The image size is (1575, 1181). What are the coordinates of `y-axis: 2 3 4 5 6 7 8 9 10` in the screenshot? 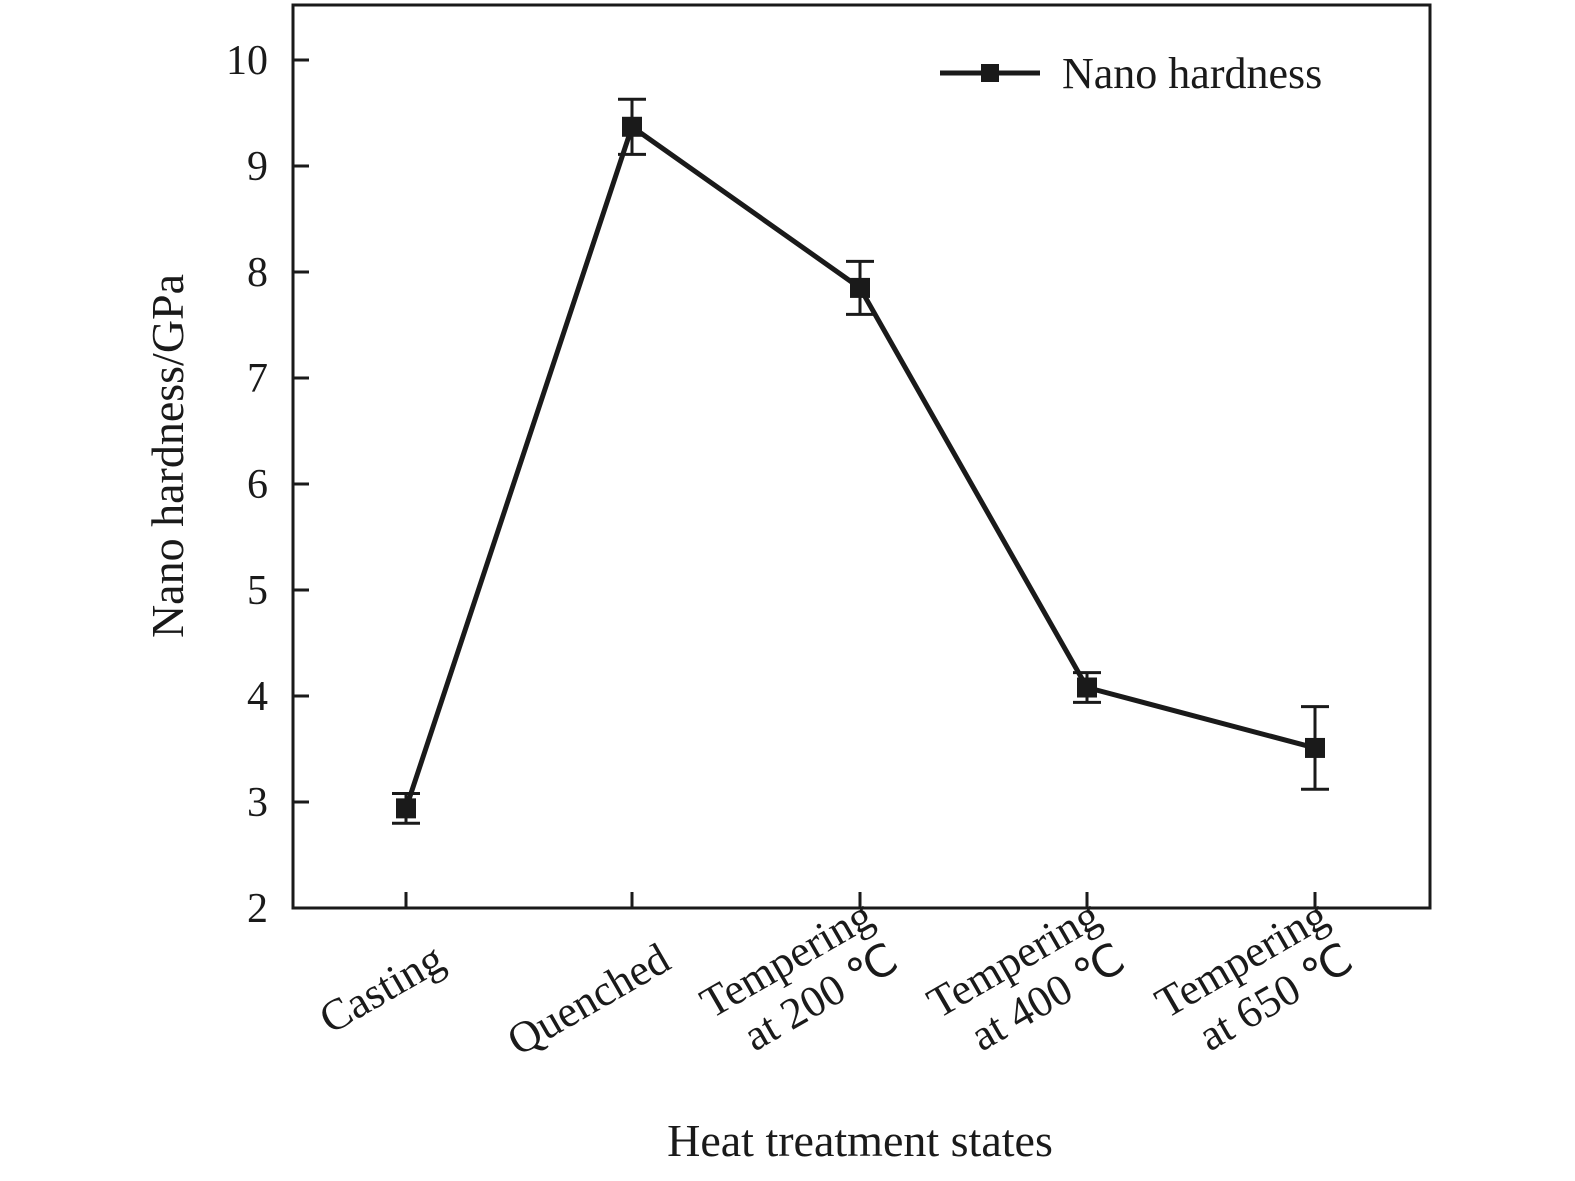 It's located at (267, 485).